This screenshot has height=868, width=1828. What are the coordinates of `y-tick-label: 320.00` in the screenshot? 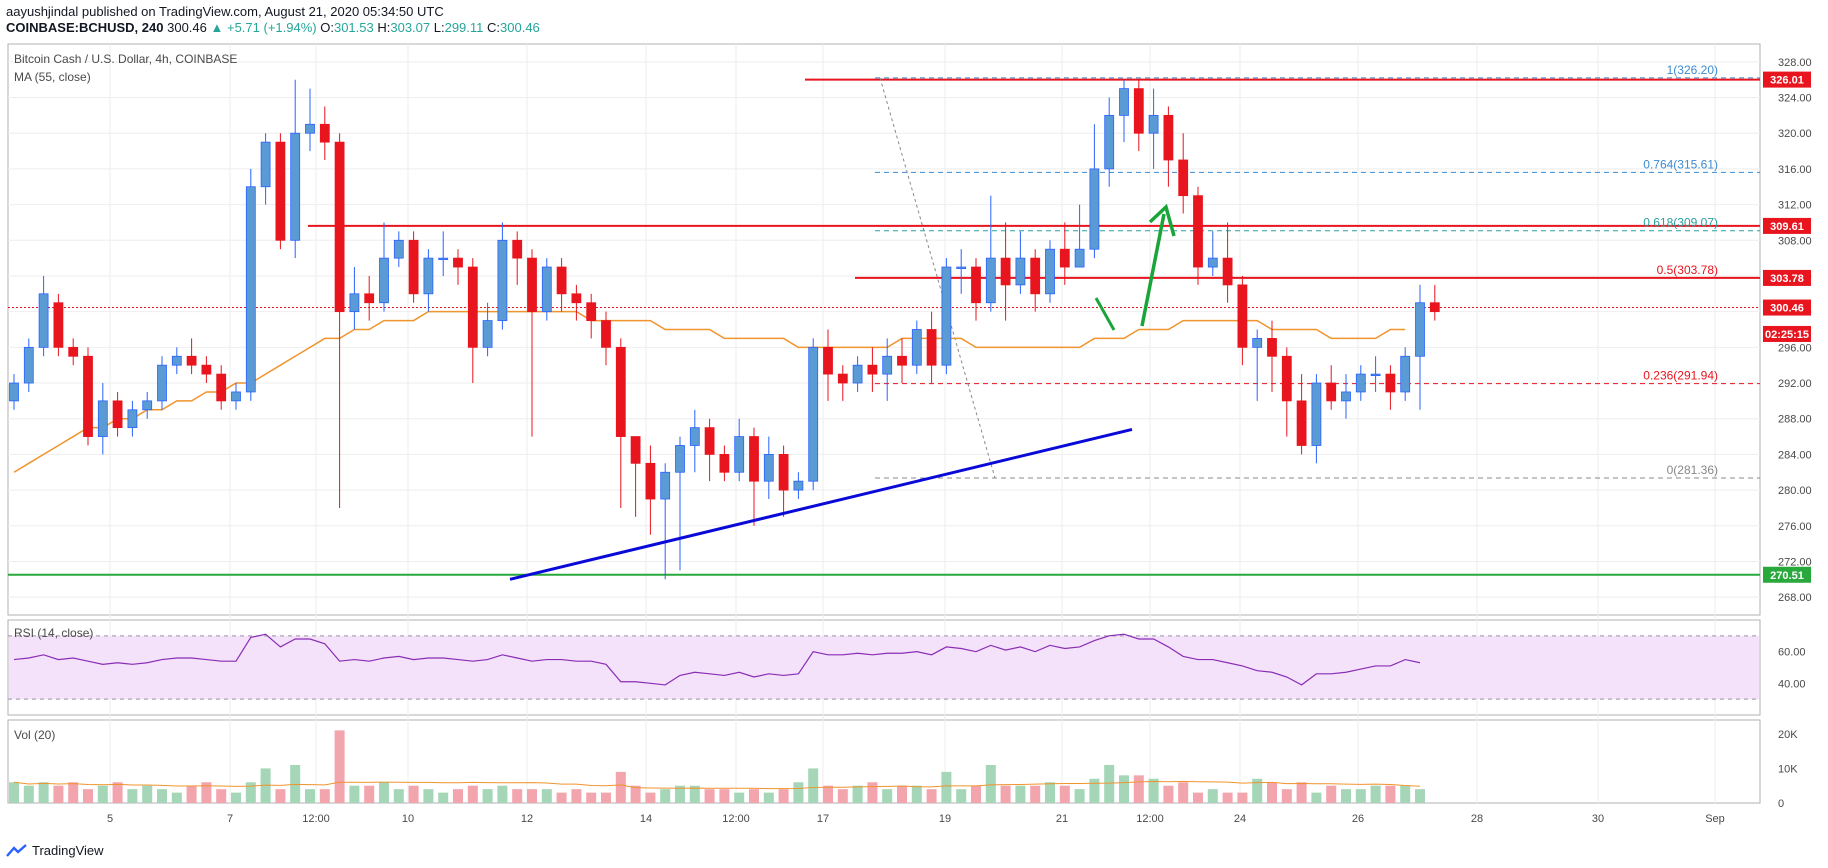 It's located at (1795, 134).